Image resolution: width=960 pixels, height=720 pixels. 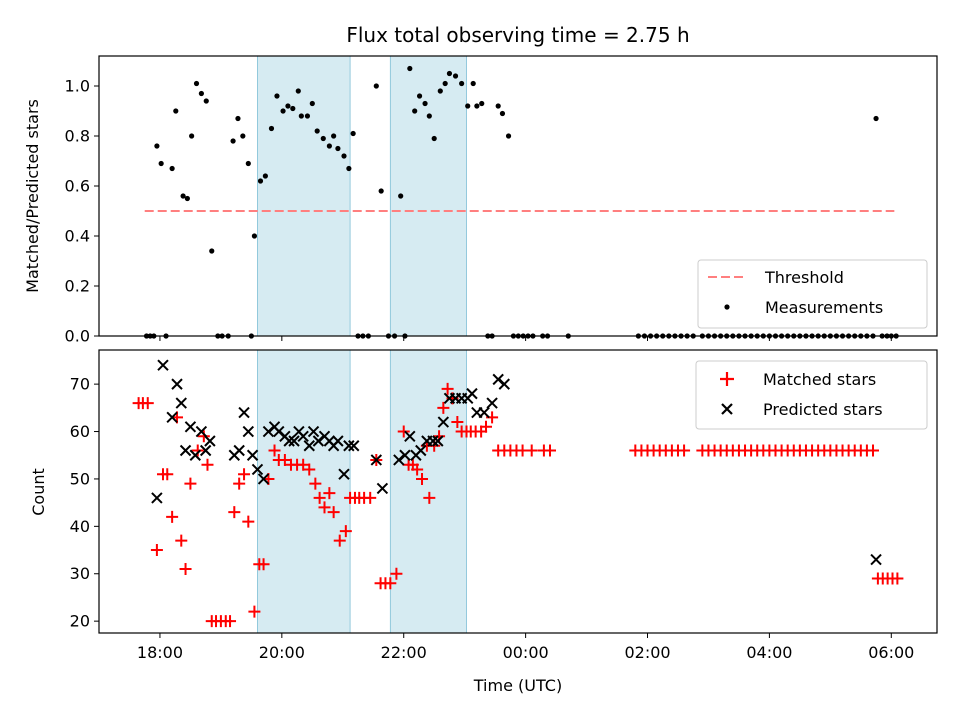 I want to click on top-y-ticks: 0.0 0.2 0.4 0.6 0.8 1.0, so click(x=82, y=211).